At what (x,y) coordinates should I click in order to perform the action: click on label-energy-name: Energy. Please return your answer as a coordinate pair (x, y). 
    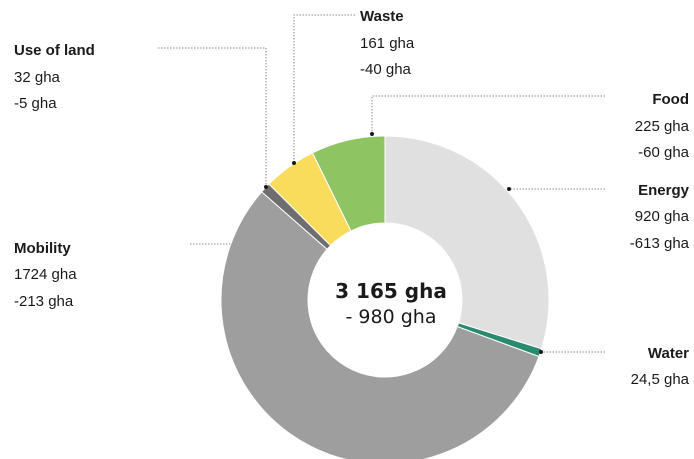
    Looking at the image, I should click on (664, 190).